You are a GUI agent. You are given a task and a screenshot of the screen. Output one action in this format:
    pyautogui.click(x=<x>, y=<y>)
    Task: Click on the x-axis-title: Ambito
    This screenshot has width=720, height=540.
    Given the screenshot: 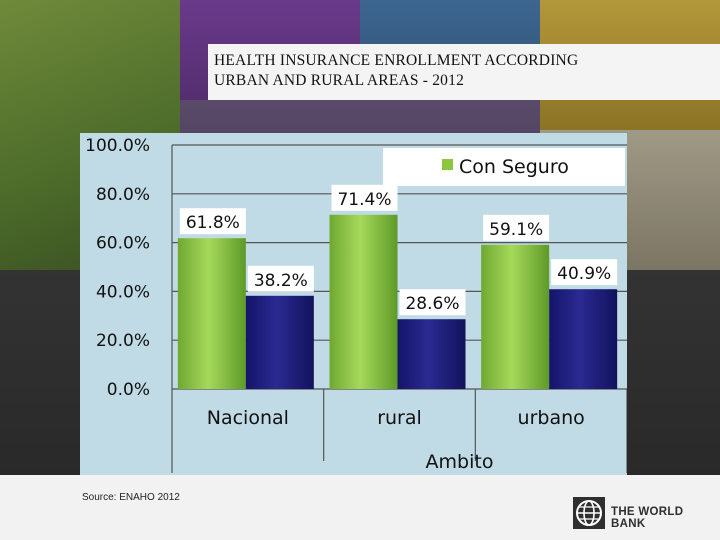 What is the action you would take?
    pyautogui.click(x=460, y=462)
    